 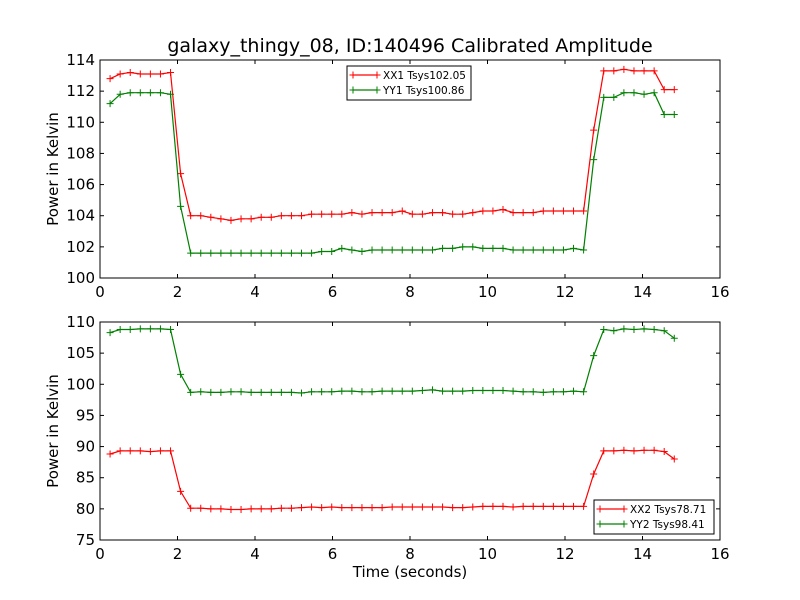 I want to click on top-y-tick-label: 114, so click(x=80, y=60).